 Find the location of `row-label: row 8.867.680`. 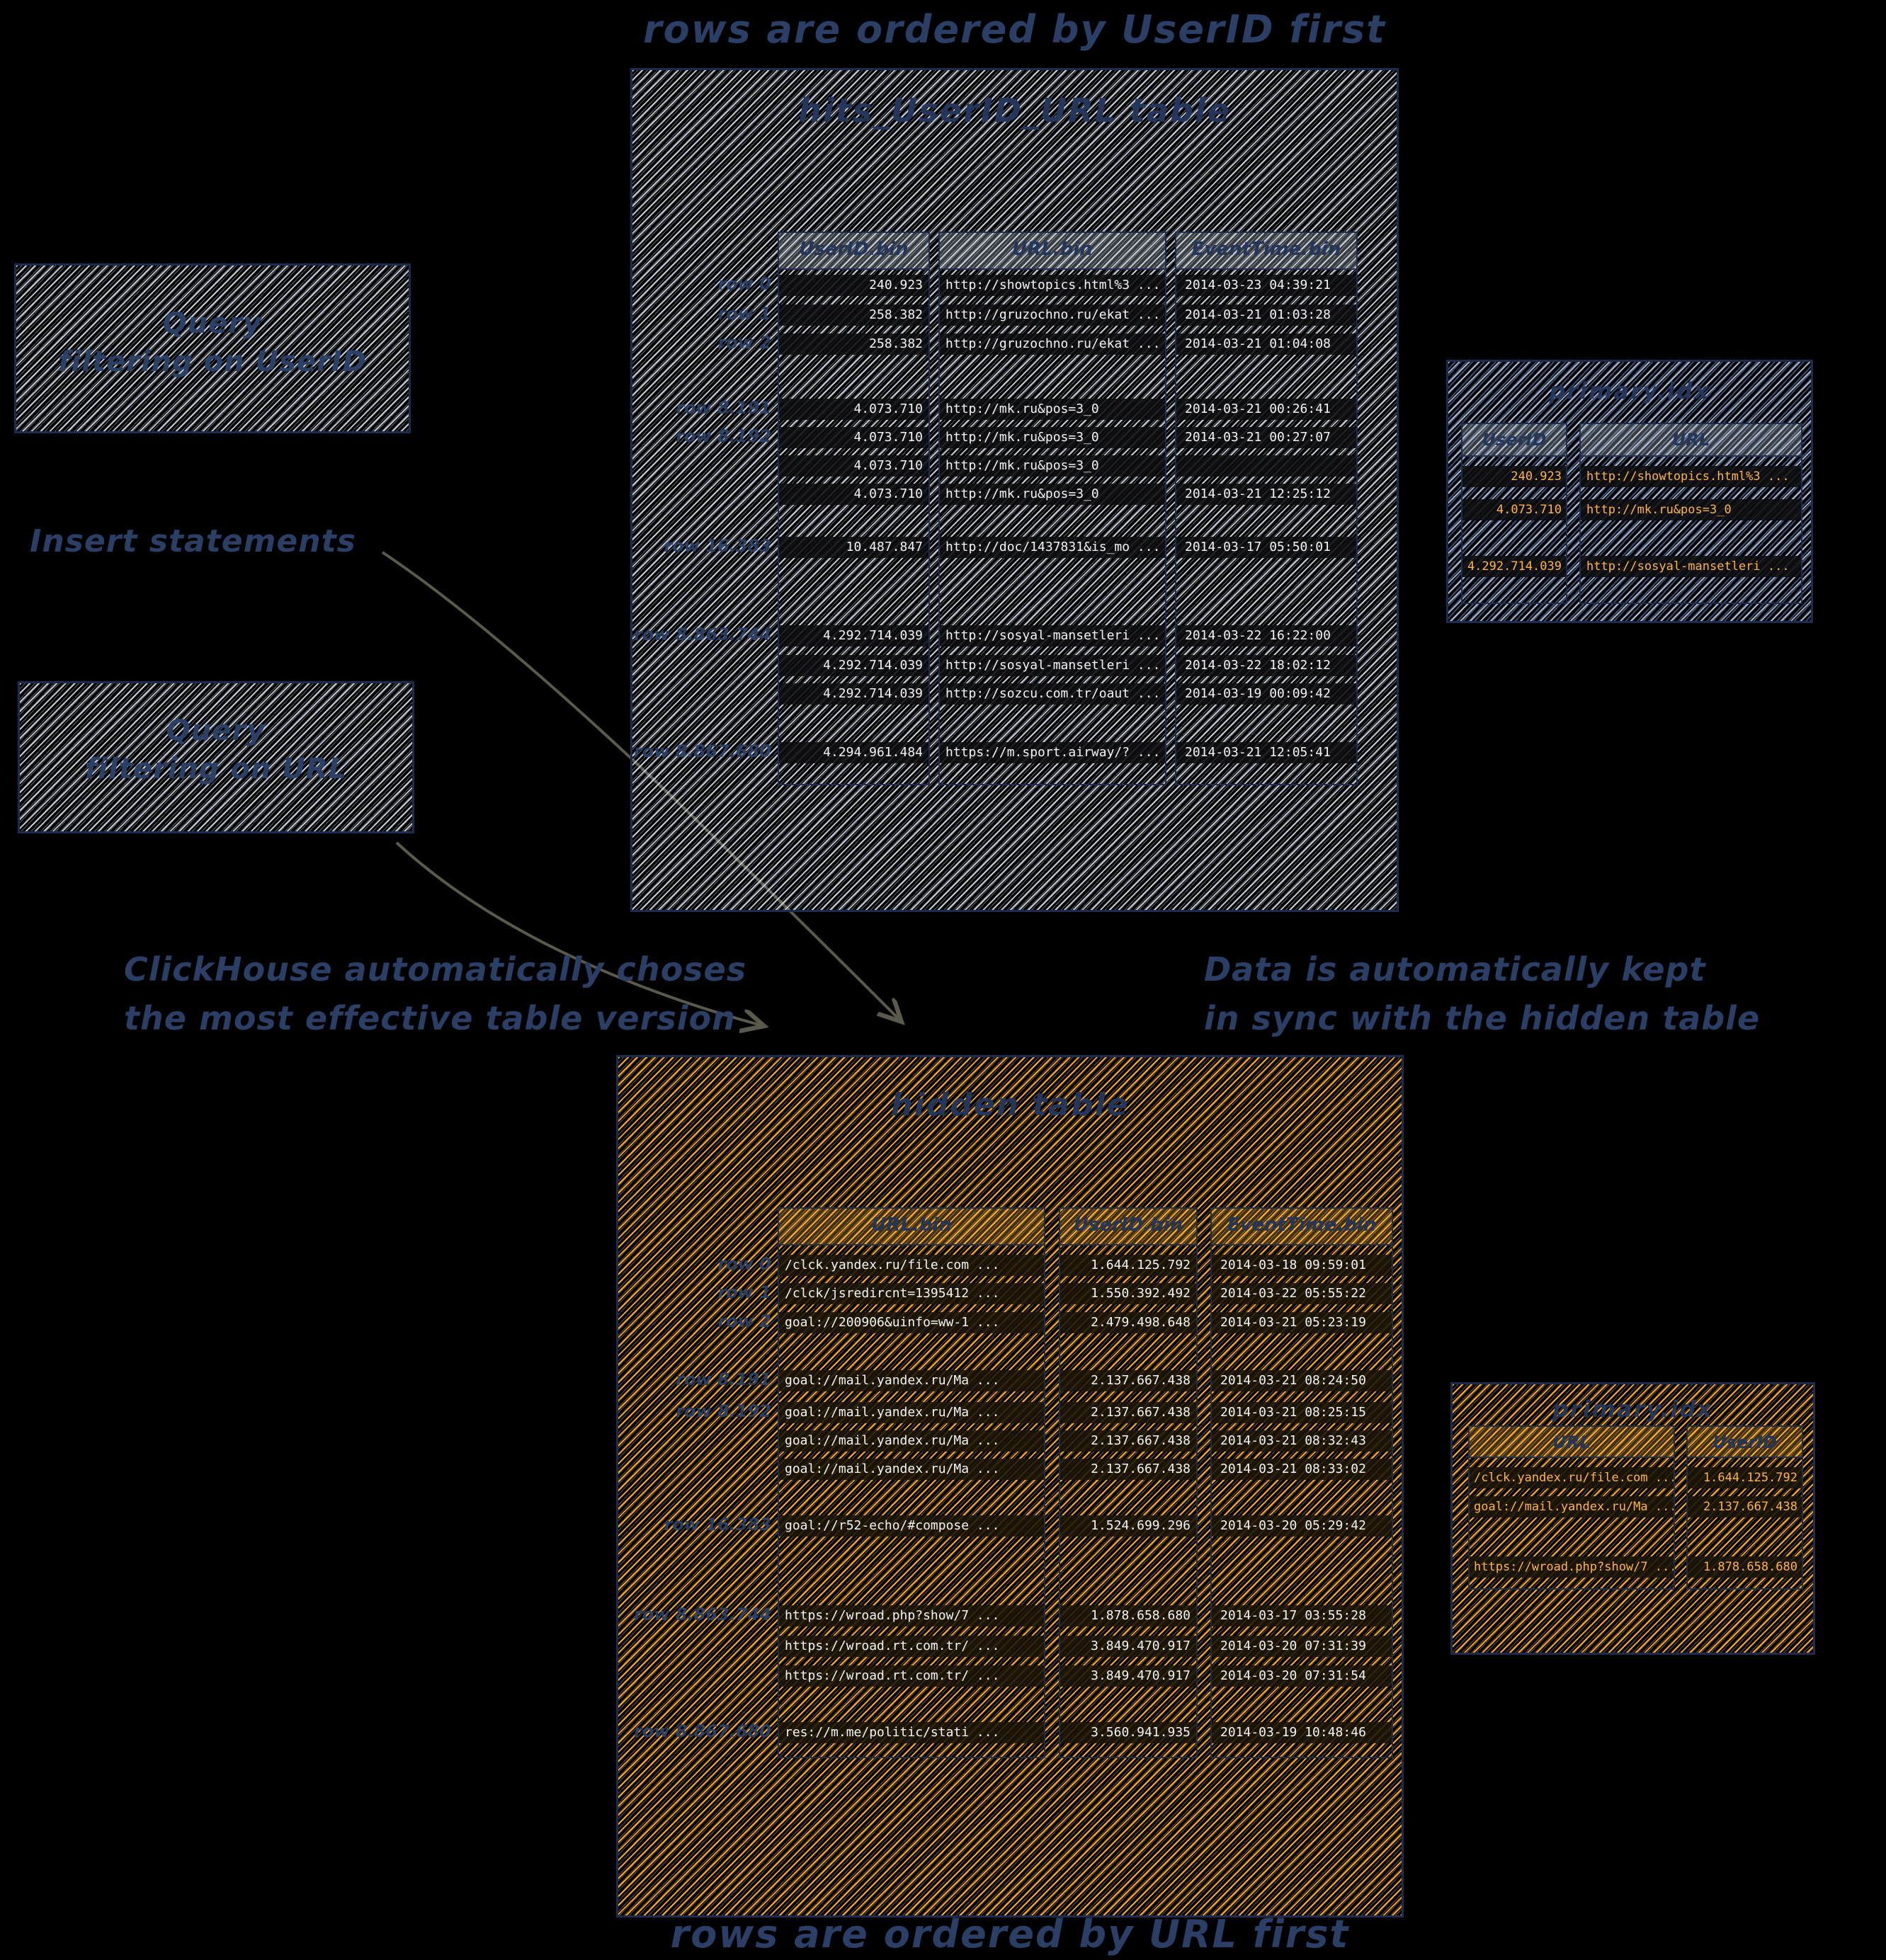

row-label: row 8.867.680 is located at coordinates (702, 751).